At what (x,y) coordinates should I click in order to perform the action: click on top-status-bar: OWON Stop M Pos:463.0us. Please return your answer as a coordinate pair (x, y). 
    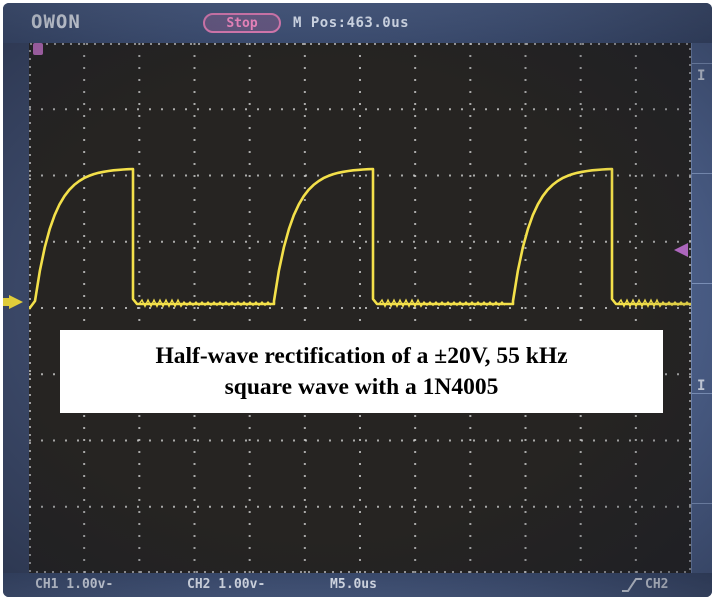
    Looking at the image, I should click on (357, 23).